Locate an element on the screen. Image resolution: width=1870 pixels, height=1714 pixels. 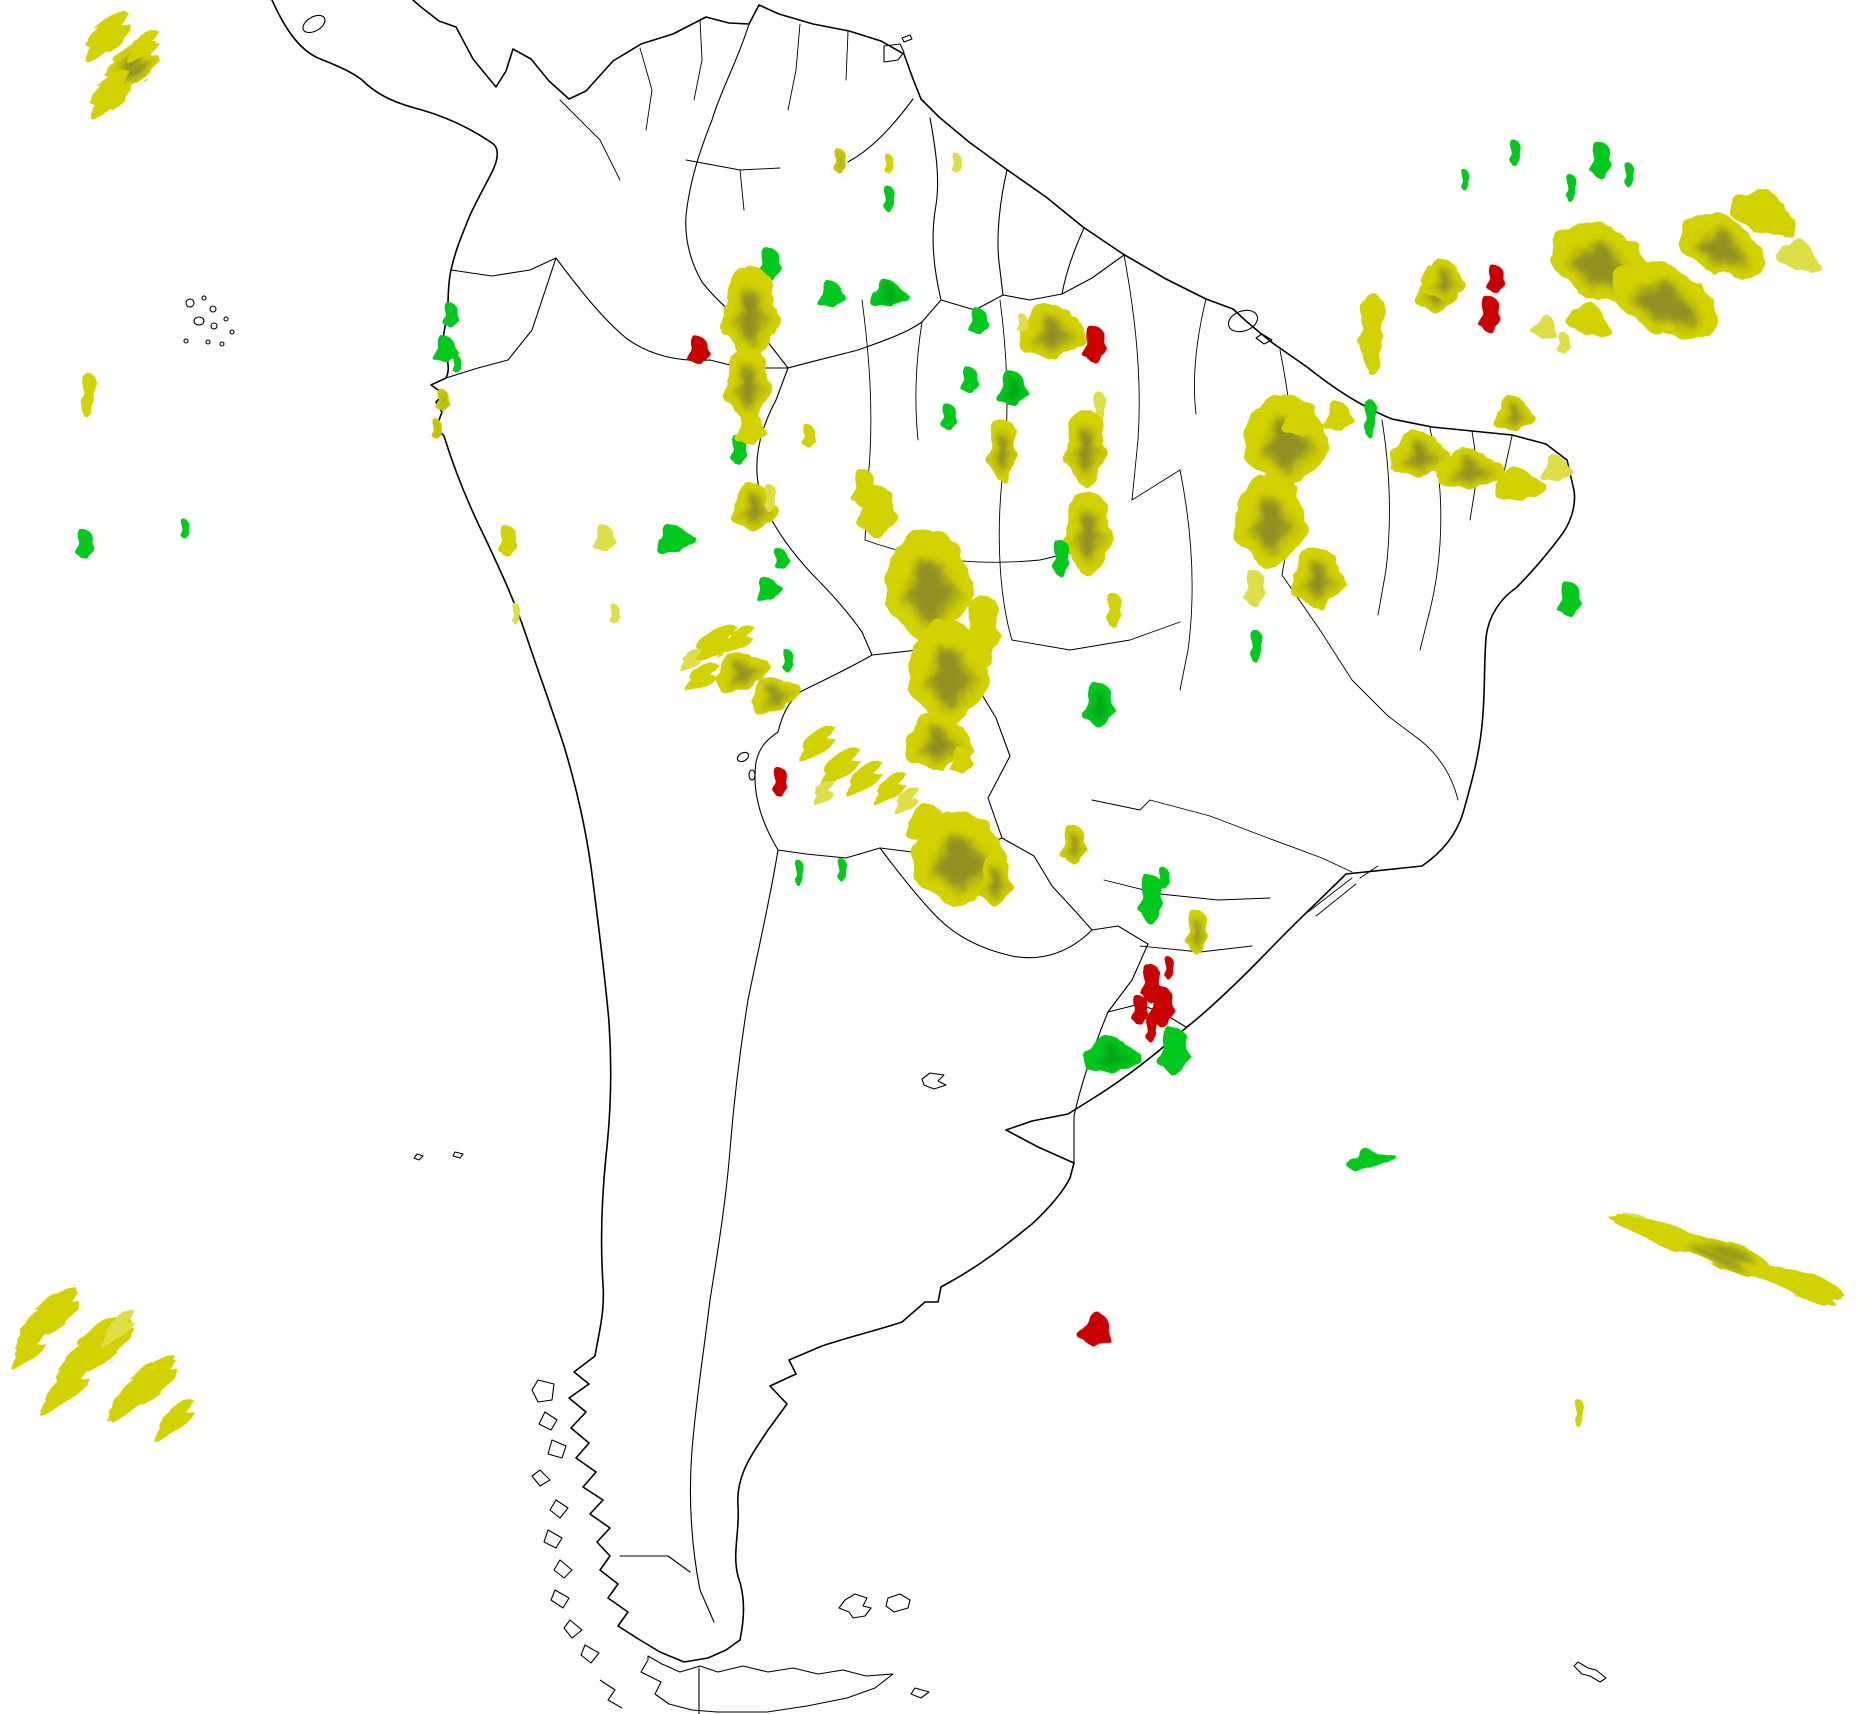
marajo-outline is located at coordinates (1243, 321).